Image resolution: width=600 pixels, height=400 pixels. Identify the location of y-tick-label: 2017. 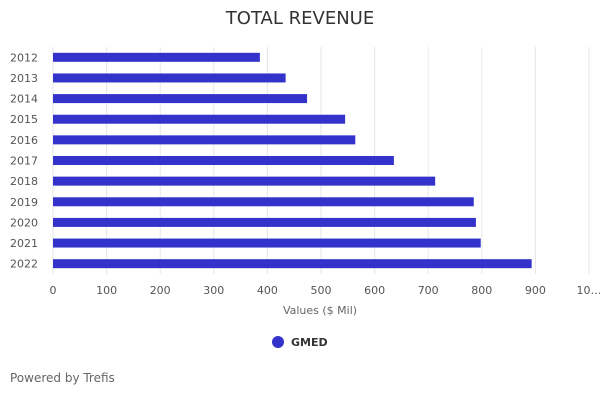
(24, 161).